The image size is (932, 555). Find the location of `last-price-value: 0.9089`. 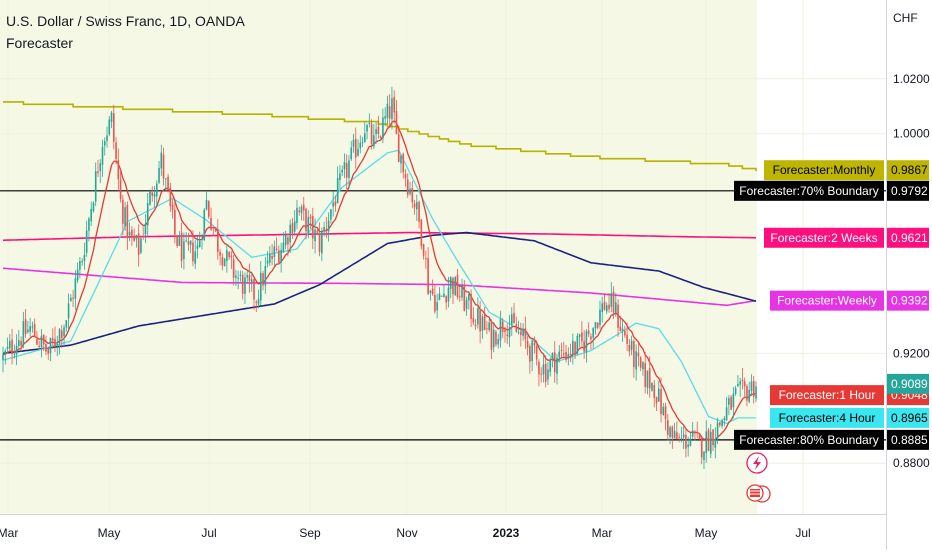

last-price-value: 0.9089 is located at coordinates (909, 384).